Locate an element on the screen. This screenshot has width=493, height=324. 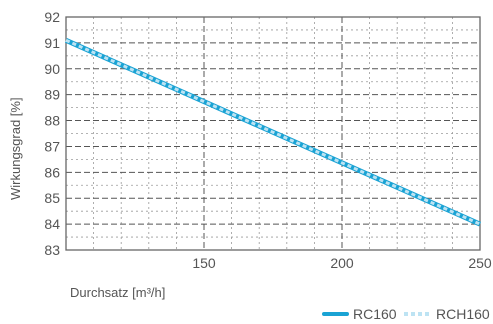
y-tick-labels: 83 84 85 86 87 88 89 90 91 92 is located at coordinates (52, 133).